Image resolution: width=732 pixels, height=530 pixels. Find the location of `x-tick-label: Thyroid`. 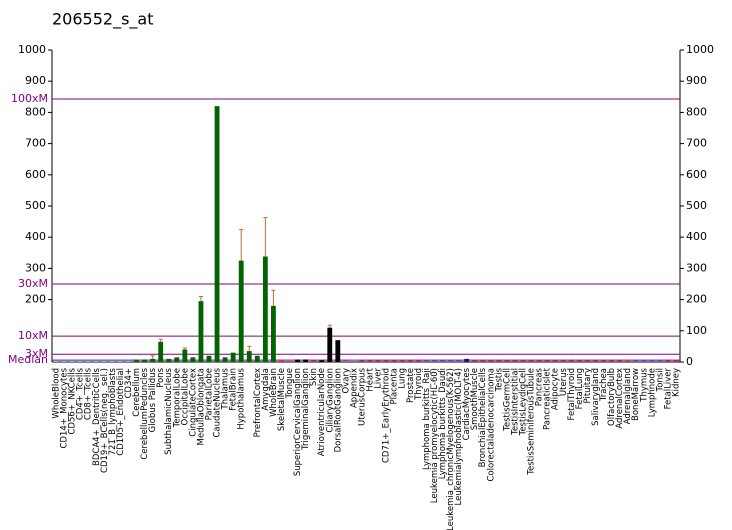

x-tick-label: Thyroid is located at coordinates (419, 384).